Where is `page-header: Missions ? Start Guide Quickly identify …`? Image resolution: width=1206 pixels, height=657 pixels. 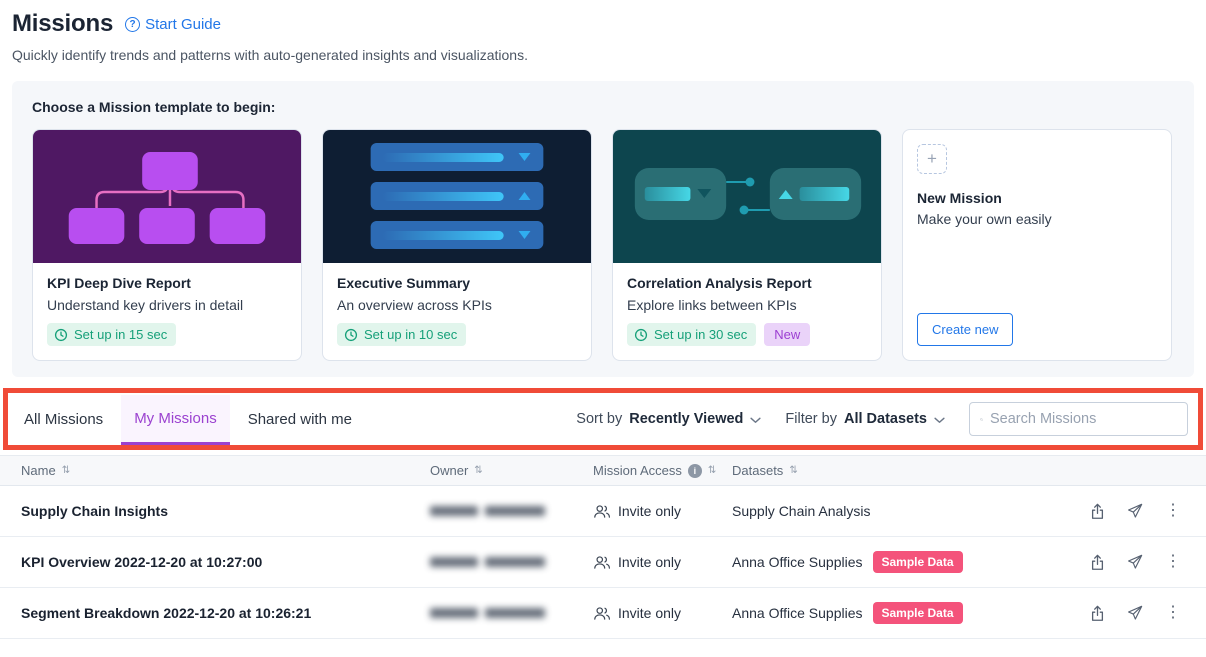
page-header: Missions ? Start Guide Quickly identify … is located at coordinates (603, 31).